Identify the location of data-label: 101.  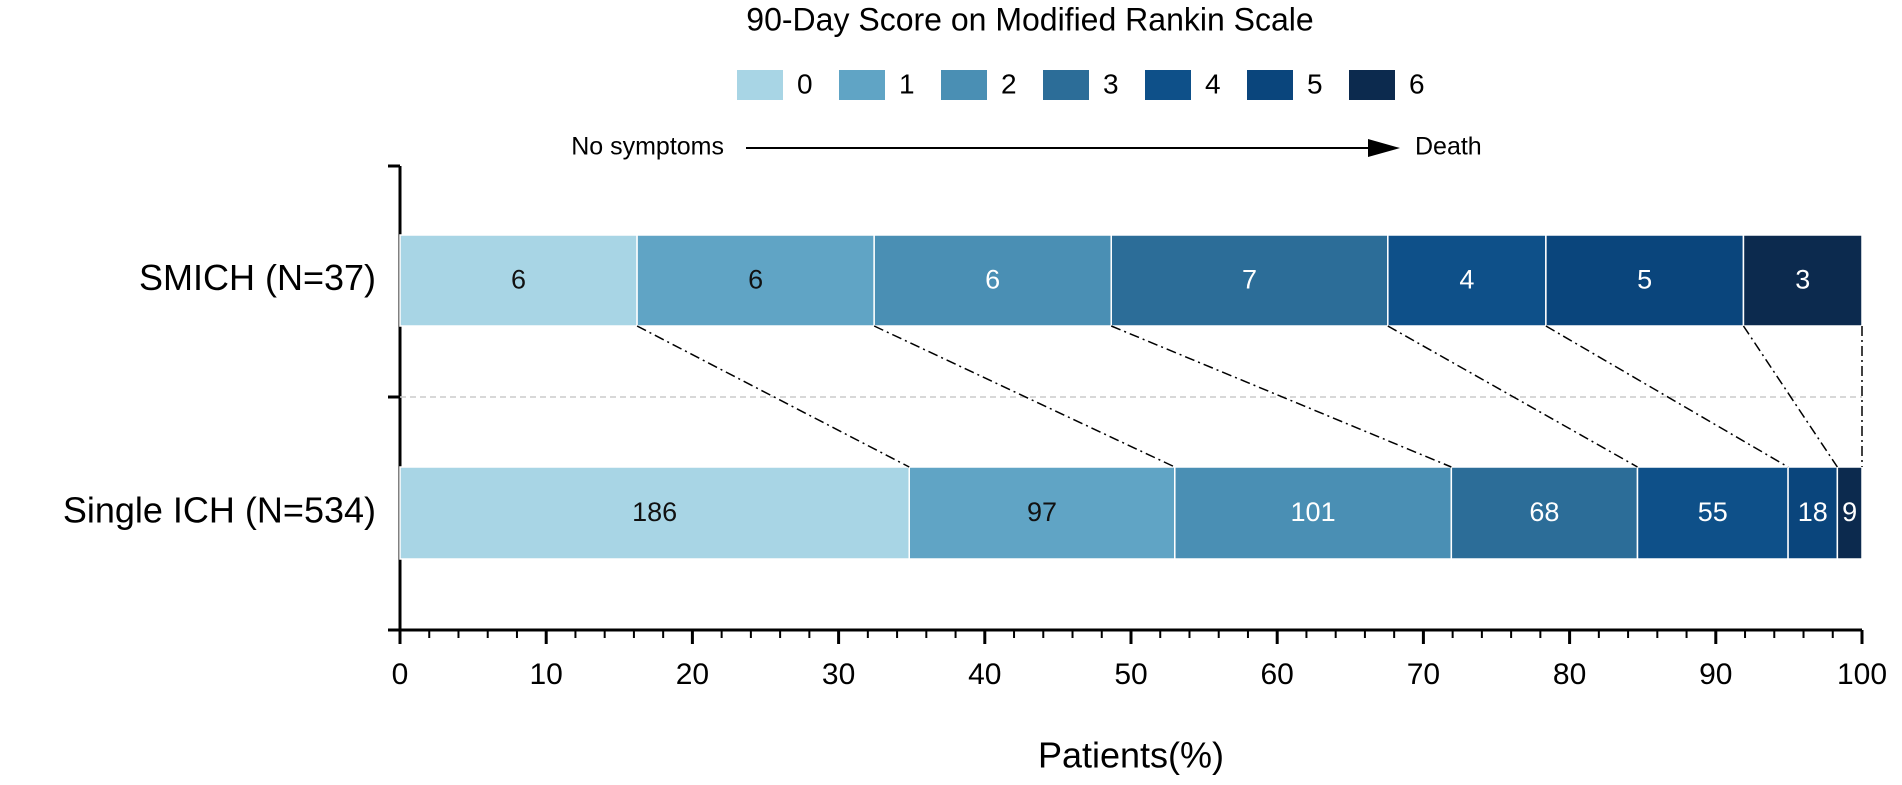
(1313, 512).